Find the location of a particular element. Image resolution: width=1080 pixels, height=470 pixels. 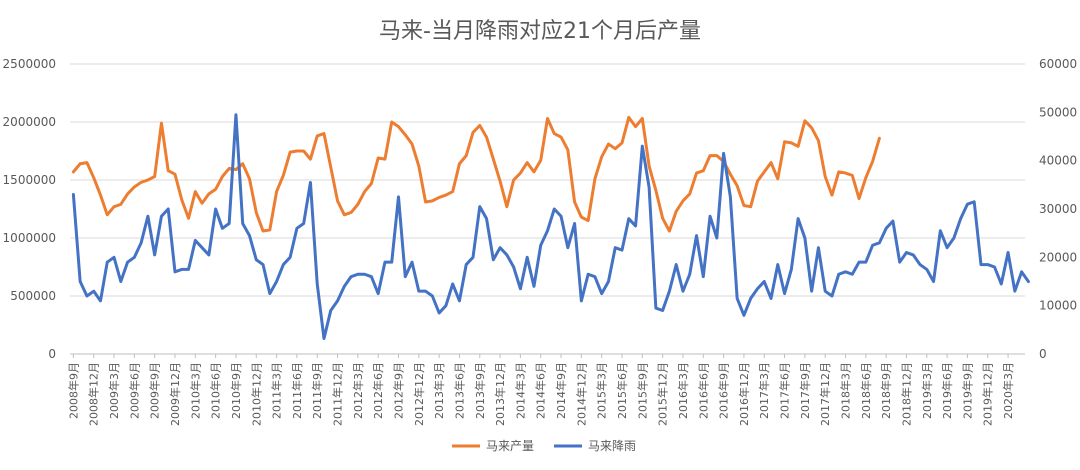

y-left-tick-label: 500000 is located at coordinates (33, 296).